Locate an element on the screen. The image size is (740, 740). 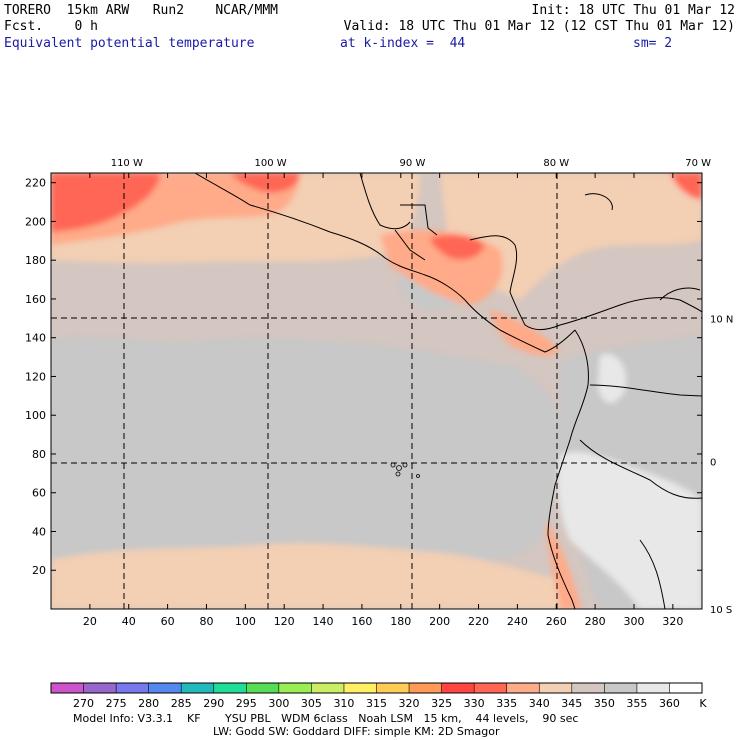
x-tick-label: 220 is located at coordinates (478, 621).